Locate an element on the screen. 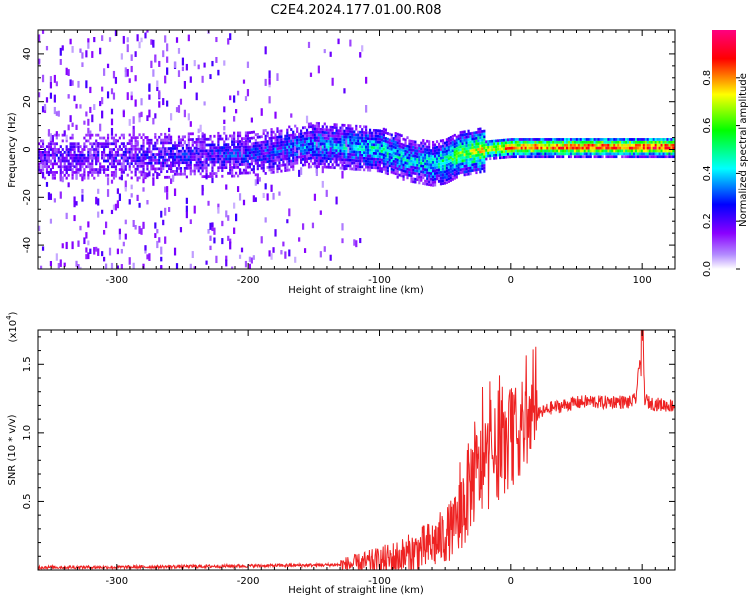 This screenshot has width=750, height=604. snr-y-tick-label: 1.5 is located at coordinates (27, 364).